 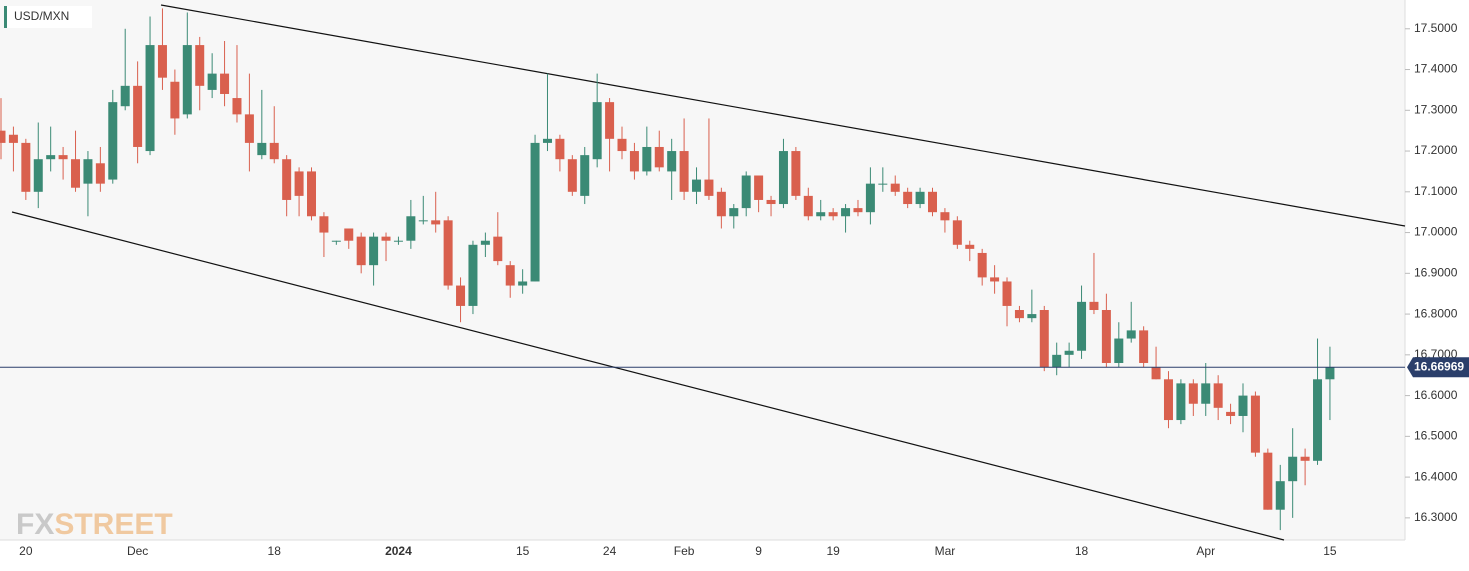 What do you see at coordinates (758, 551) in the screenshot?
I see `x-tick-label: 9` at bounding box center [758, 551].